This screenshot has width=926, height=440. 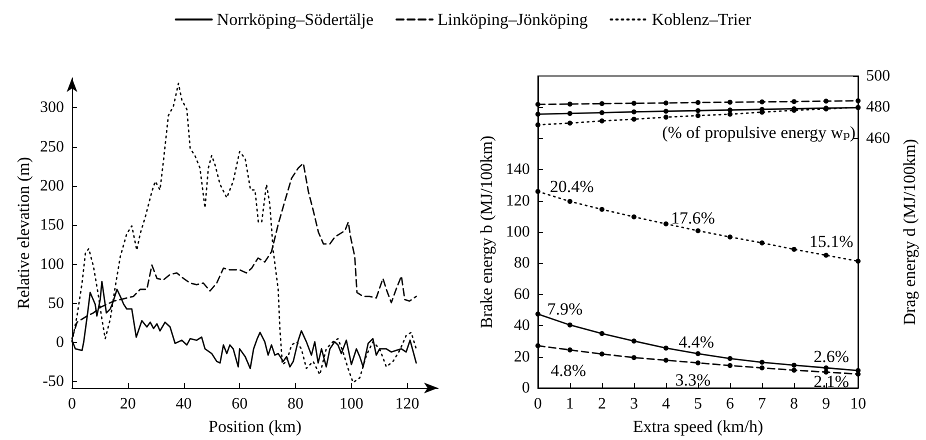 What do you see at coordinates (858, 404) in the screenshot?
I see `x-tick-label: 10` at bounding box center [858, 404].